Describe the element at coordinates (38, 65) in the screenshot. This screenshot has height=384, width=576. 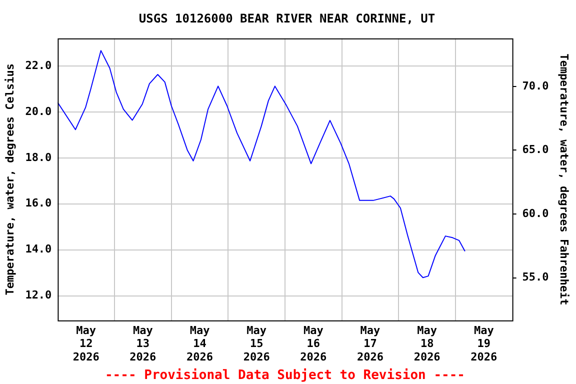
I see `y-tick-label: 22.0` at that location.